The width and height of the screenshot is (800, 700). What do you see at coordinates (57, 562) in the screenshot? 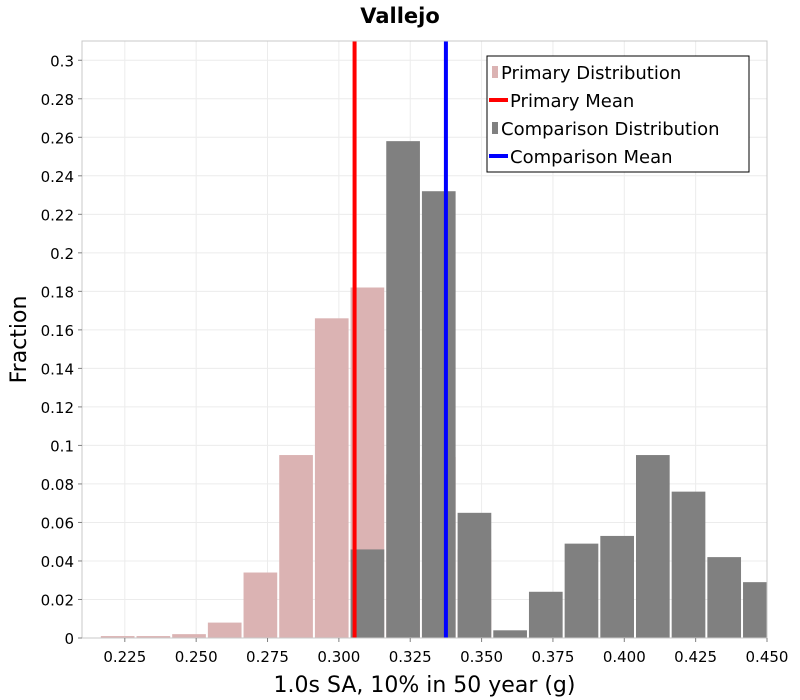
I see `y-tick-label: 0.04` at bounding box center [57, 562].